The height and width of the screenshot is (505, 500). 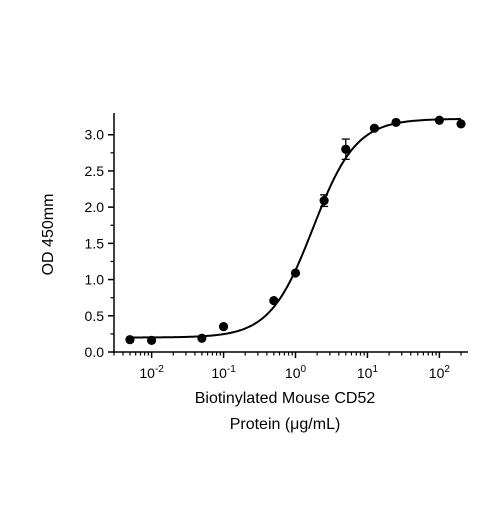 What do you see at coordinates (48, 235) in the screenshot?
I see `y-axis-title: OD 450mm` at bounding box center [48, 235].